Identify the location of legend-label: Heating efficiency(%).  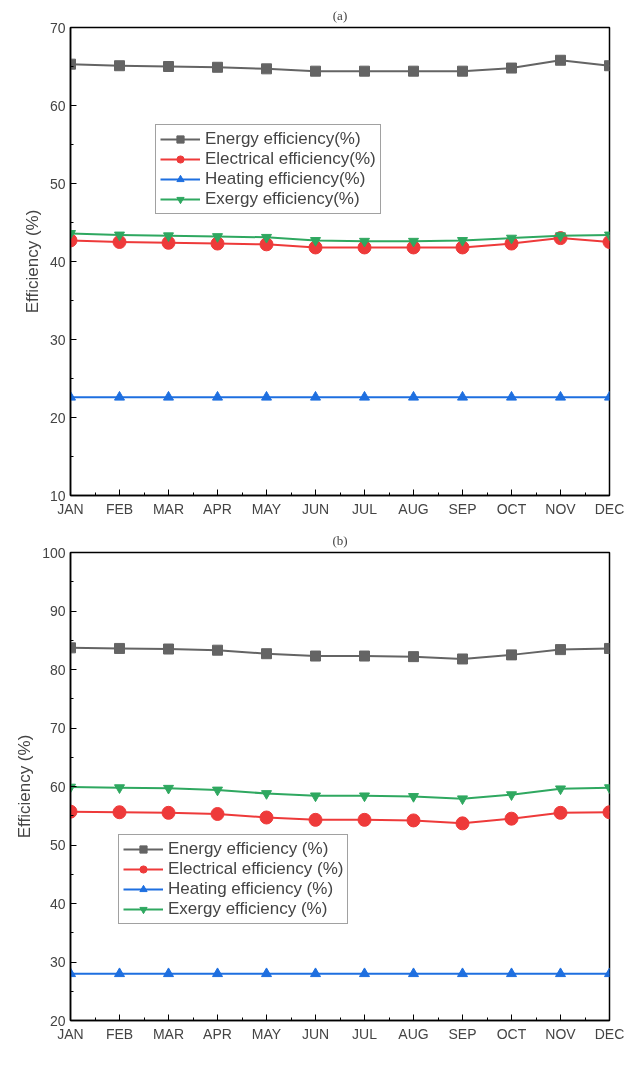
(285, 179).